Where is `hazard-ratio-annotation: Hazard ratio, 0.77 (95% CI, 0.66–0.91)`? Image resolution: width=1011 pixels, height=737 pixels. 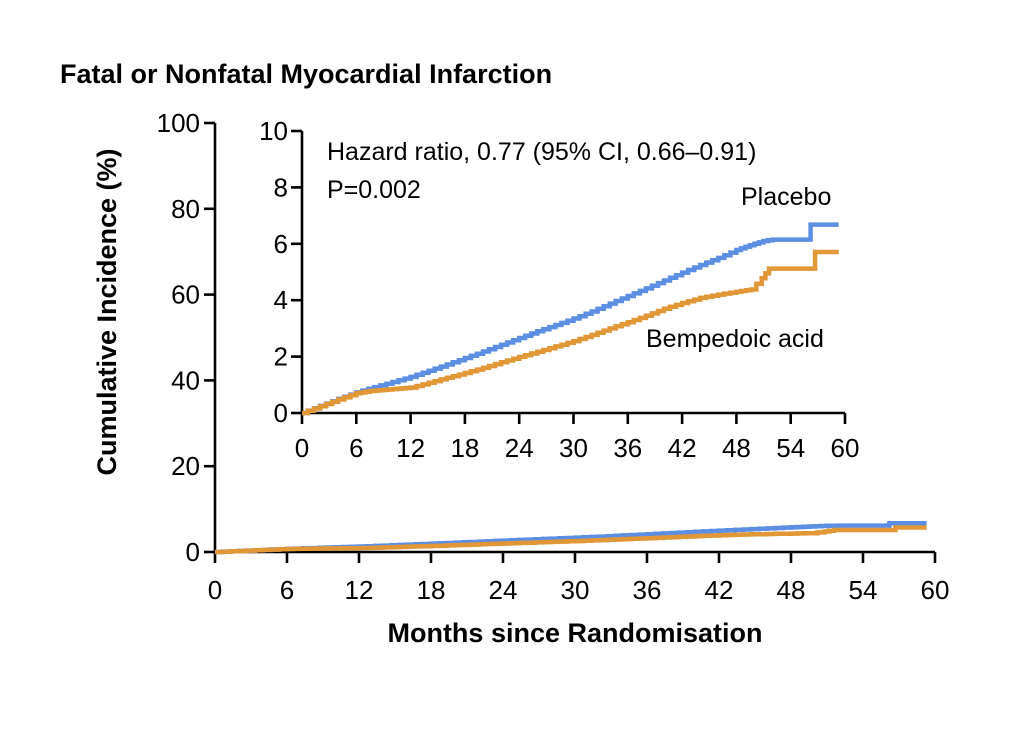
hazard-ratio-annotation: Hazard ratio, 0.77 (95% CI, 0.66–0.91) is located at coordinates (541, 152).